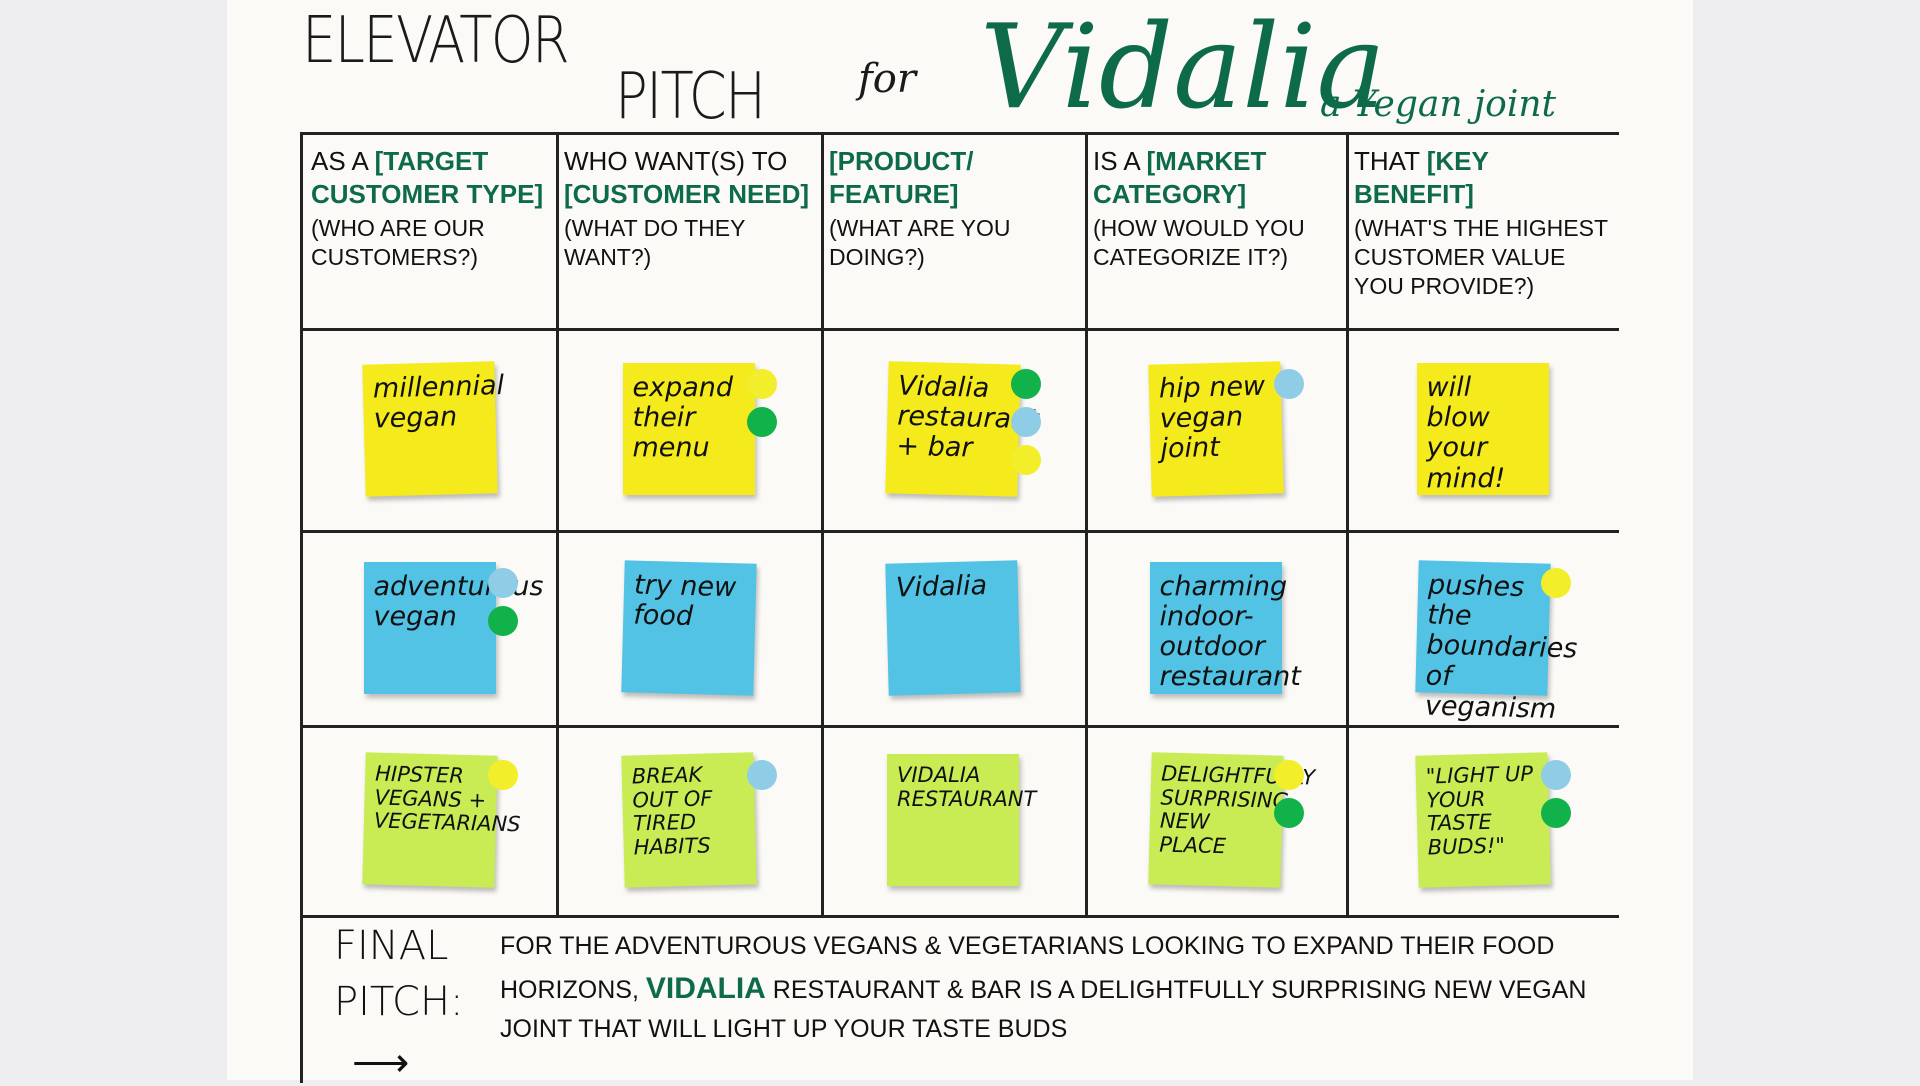 Image resolution: width=1920 pixels, height=1086 pixels. What do you see at coordinates (1120, 161) in the screenshot?
I see `header-prefix: Is a` at bounding box center [1120, 161].